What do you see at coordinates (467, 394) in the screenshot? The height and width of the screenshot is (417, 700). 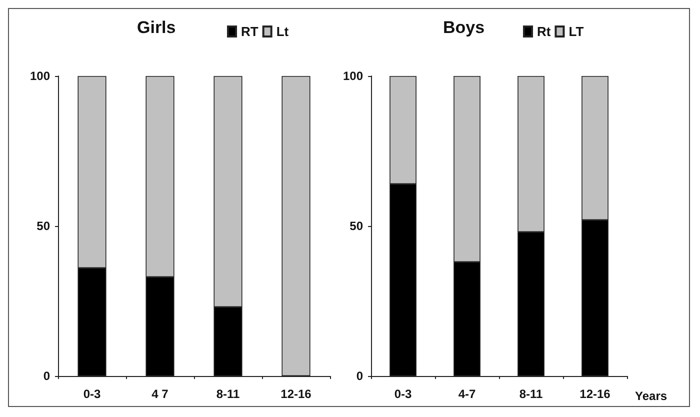 I see `x-tick-label: 4-7` at bounding box center [467, 394].